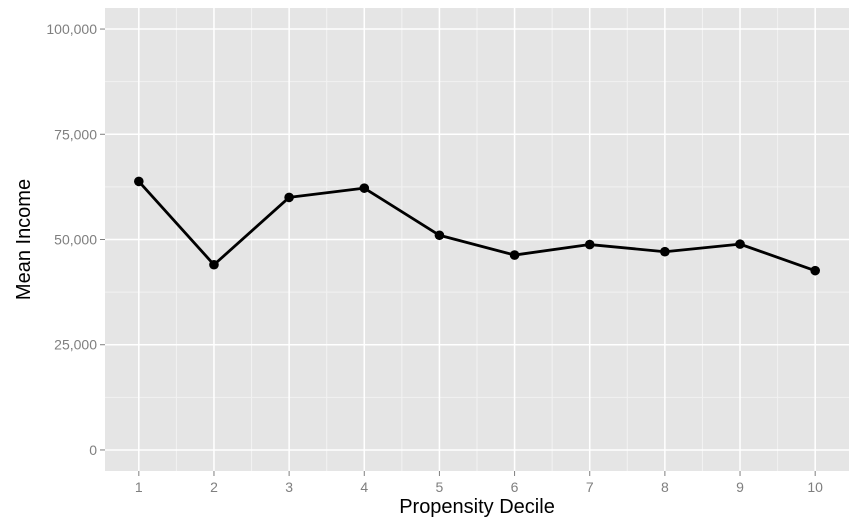 The height and width of the screenshot is (519, 849). I want to click on y-axis-title: Mean Income, so click(24, 239).